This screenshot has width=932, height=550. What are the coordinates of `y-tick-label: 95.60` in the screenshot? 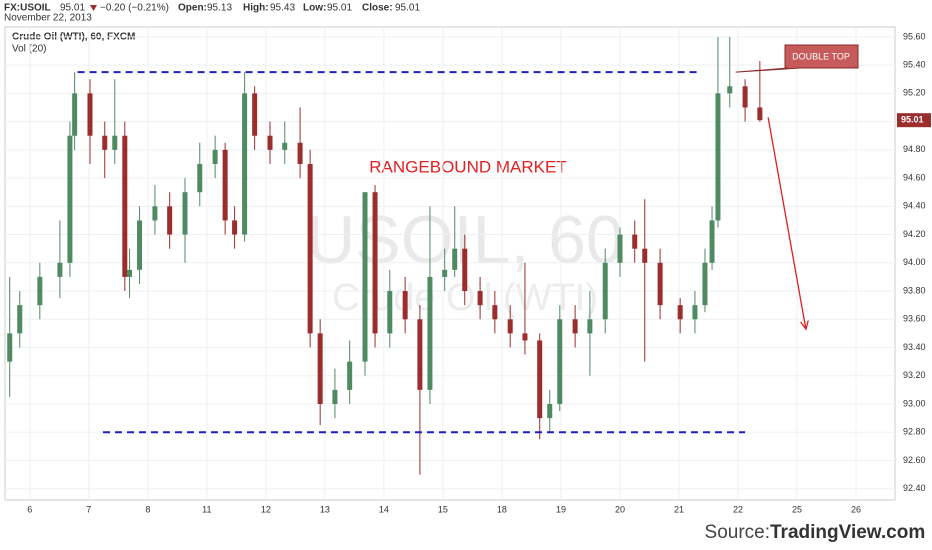 It's located at (914, 36).